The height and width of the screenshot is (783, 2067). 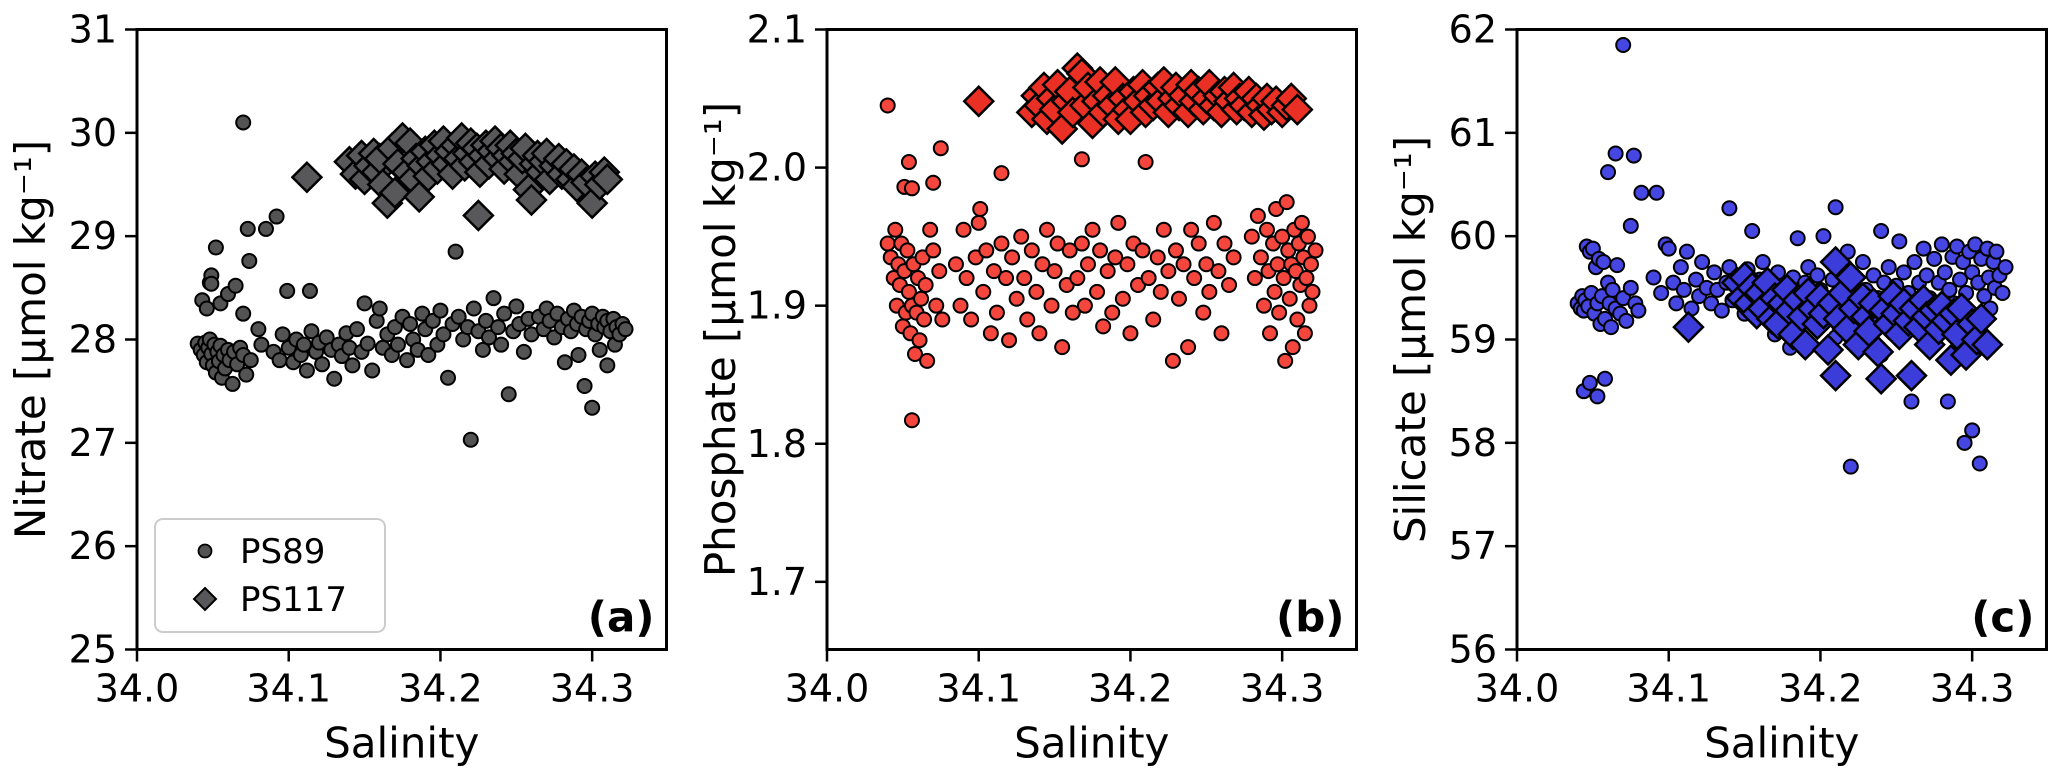 I want to click on y-axis-label: Nitrate [μmol kg⁻¹], so click(x=30, y=339).